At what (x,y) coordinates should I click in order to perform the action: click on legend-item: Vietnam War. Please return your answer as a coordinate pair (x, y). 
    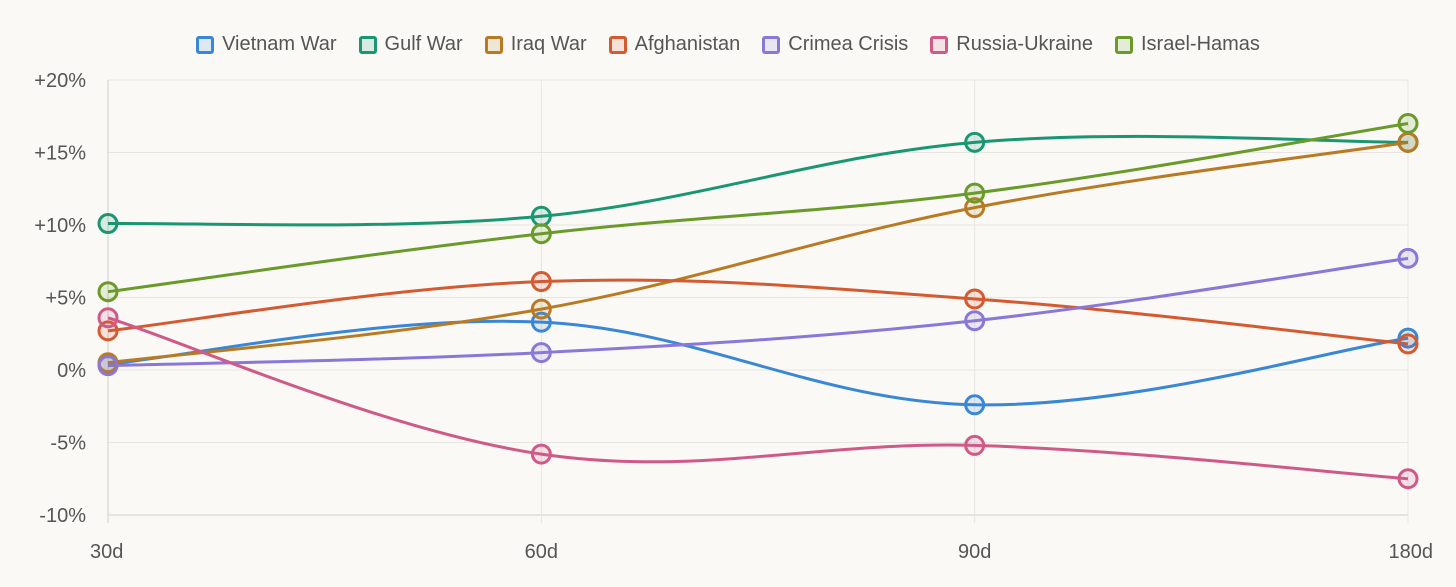
    Looking at the image, I should click on (266, 44).